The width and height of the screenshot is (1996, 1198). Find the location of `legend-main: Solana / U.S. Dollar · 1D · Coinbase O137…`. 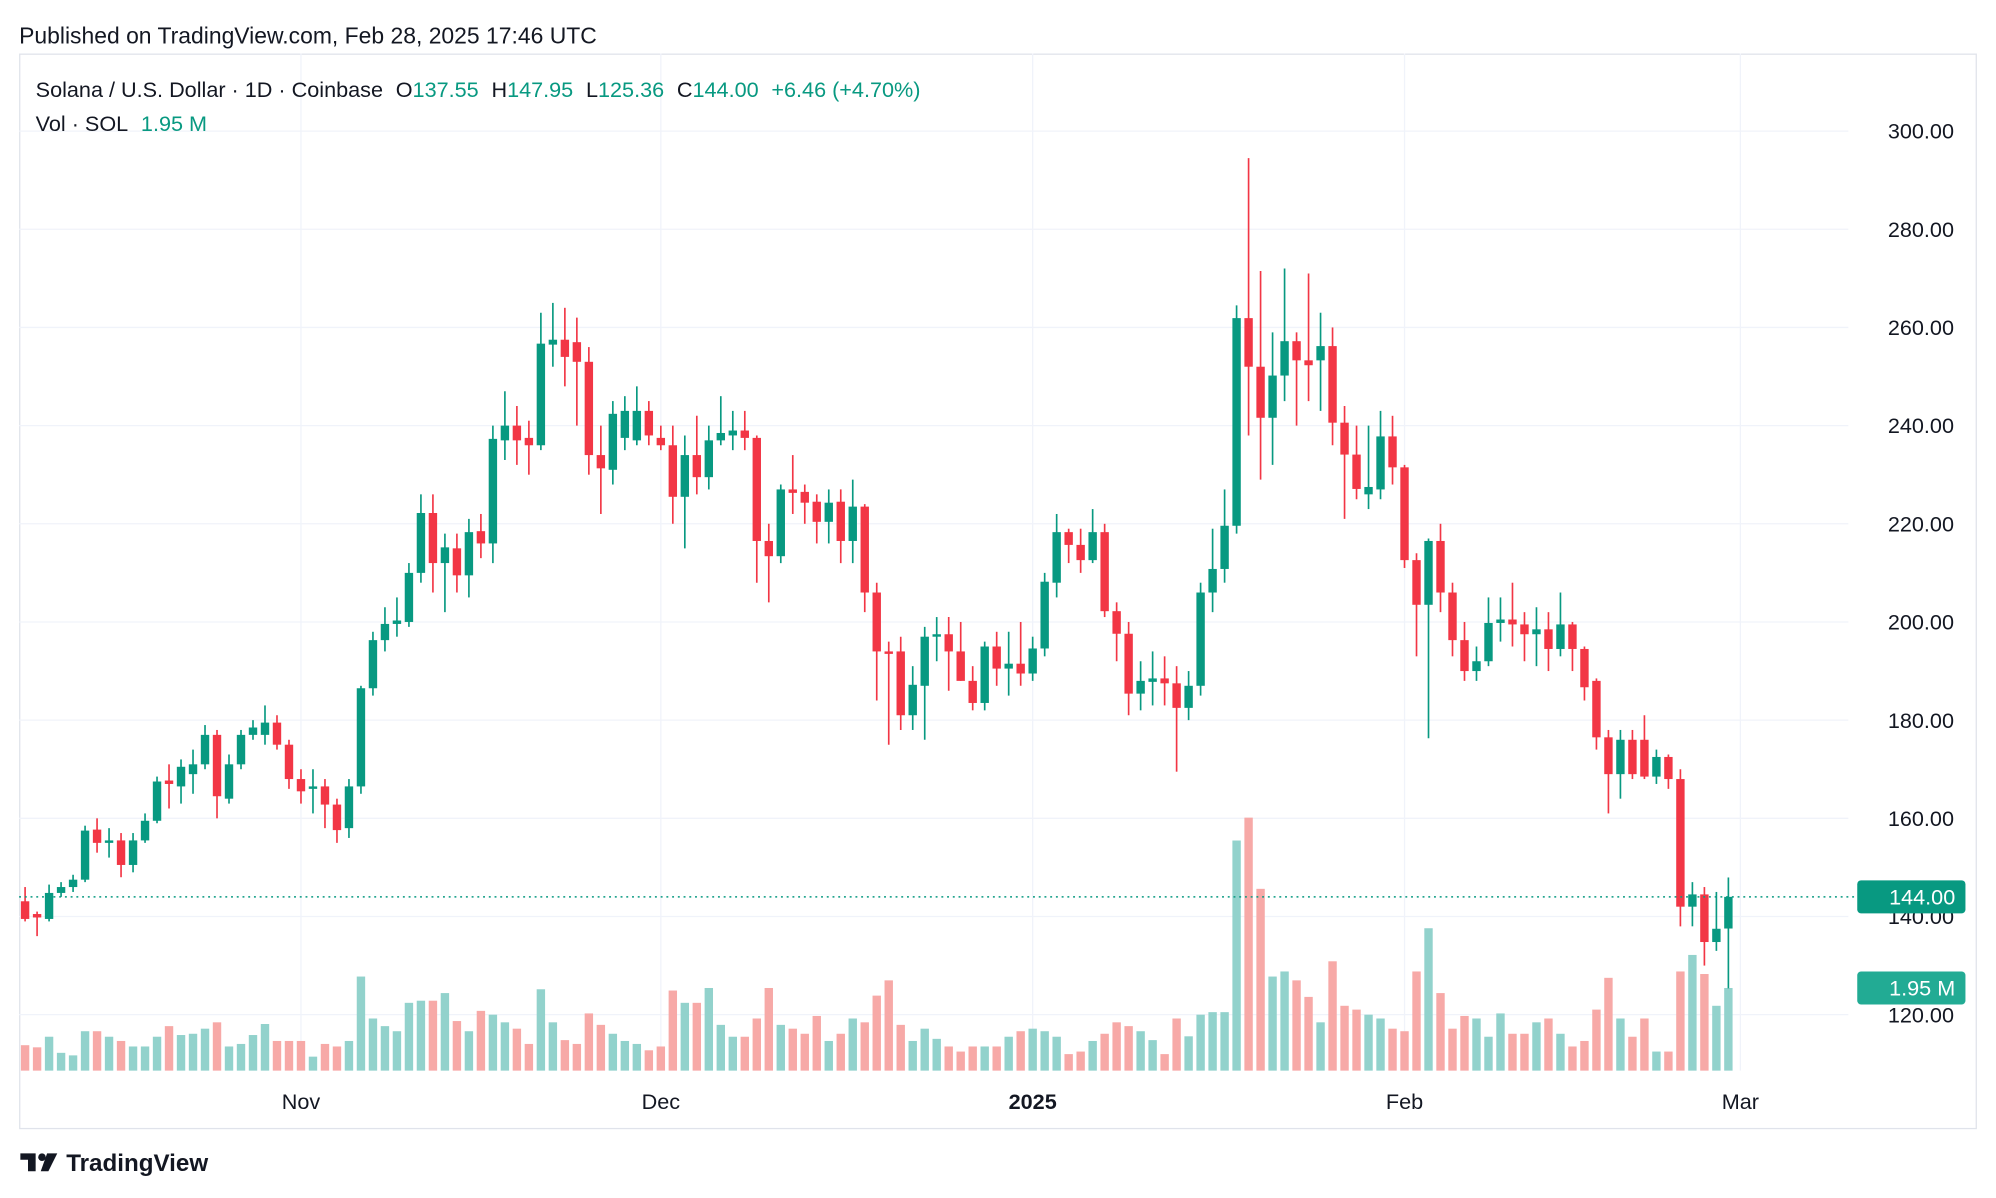

legend-main: Solana / U.S. Dollar · 1D · Coinbase O137… is located at coordinates (478, 89).